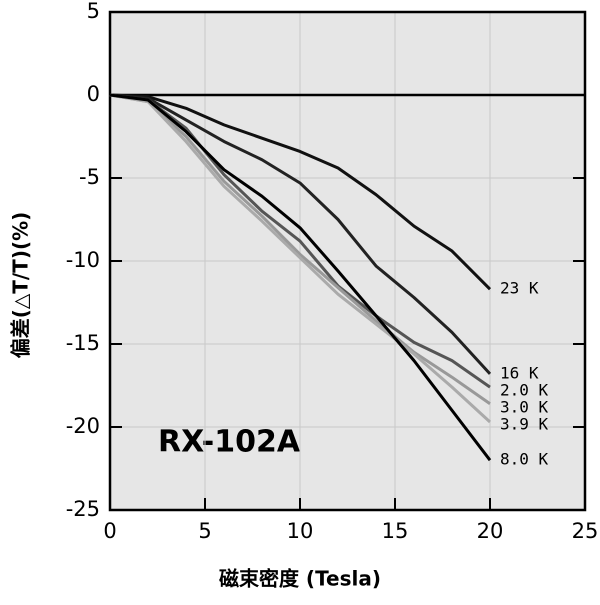 The image size is (600, 605). I want to click on y-axis-label: 偏差(△T/T)(%), so click(21, 285).